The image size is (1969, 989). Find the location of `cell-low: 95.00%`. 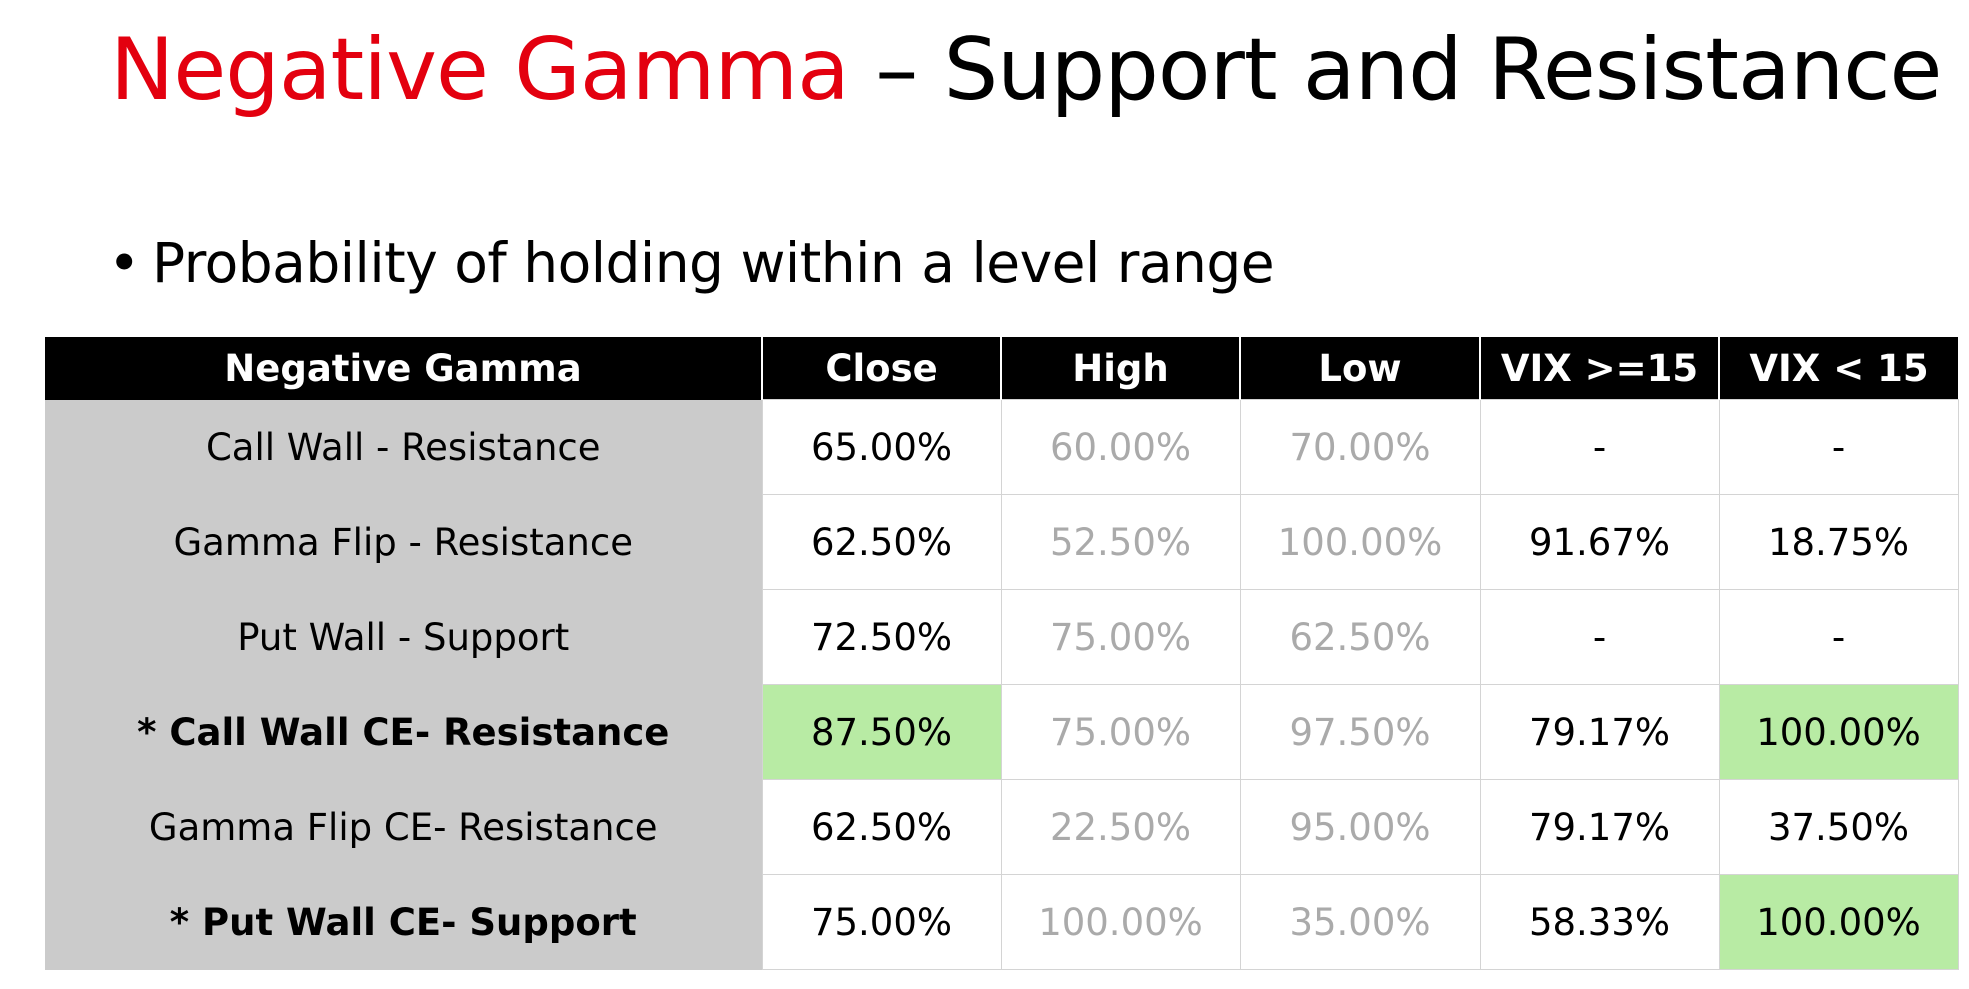

cell-low: 95.00% is located at coordinates (1360, 827).